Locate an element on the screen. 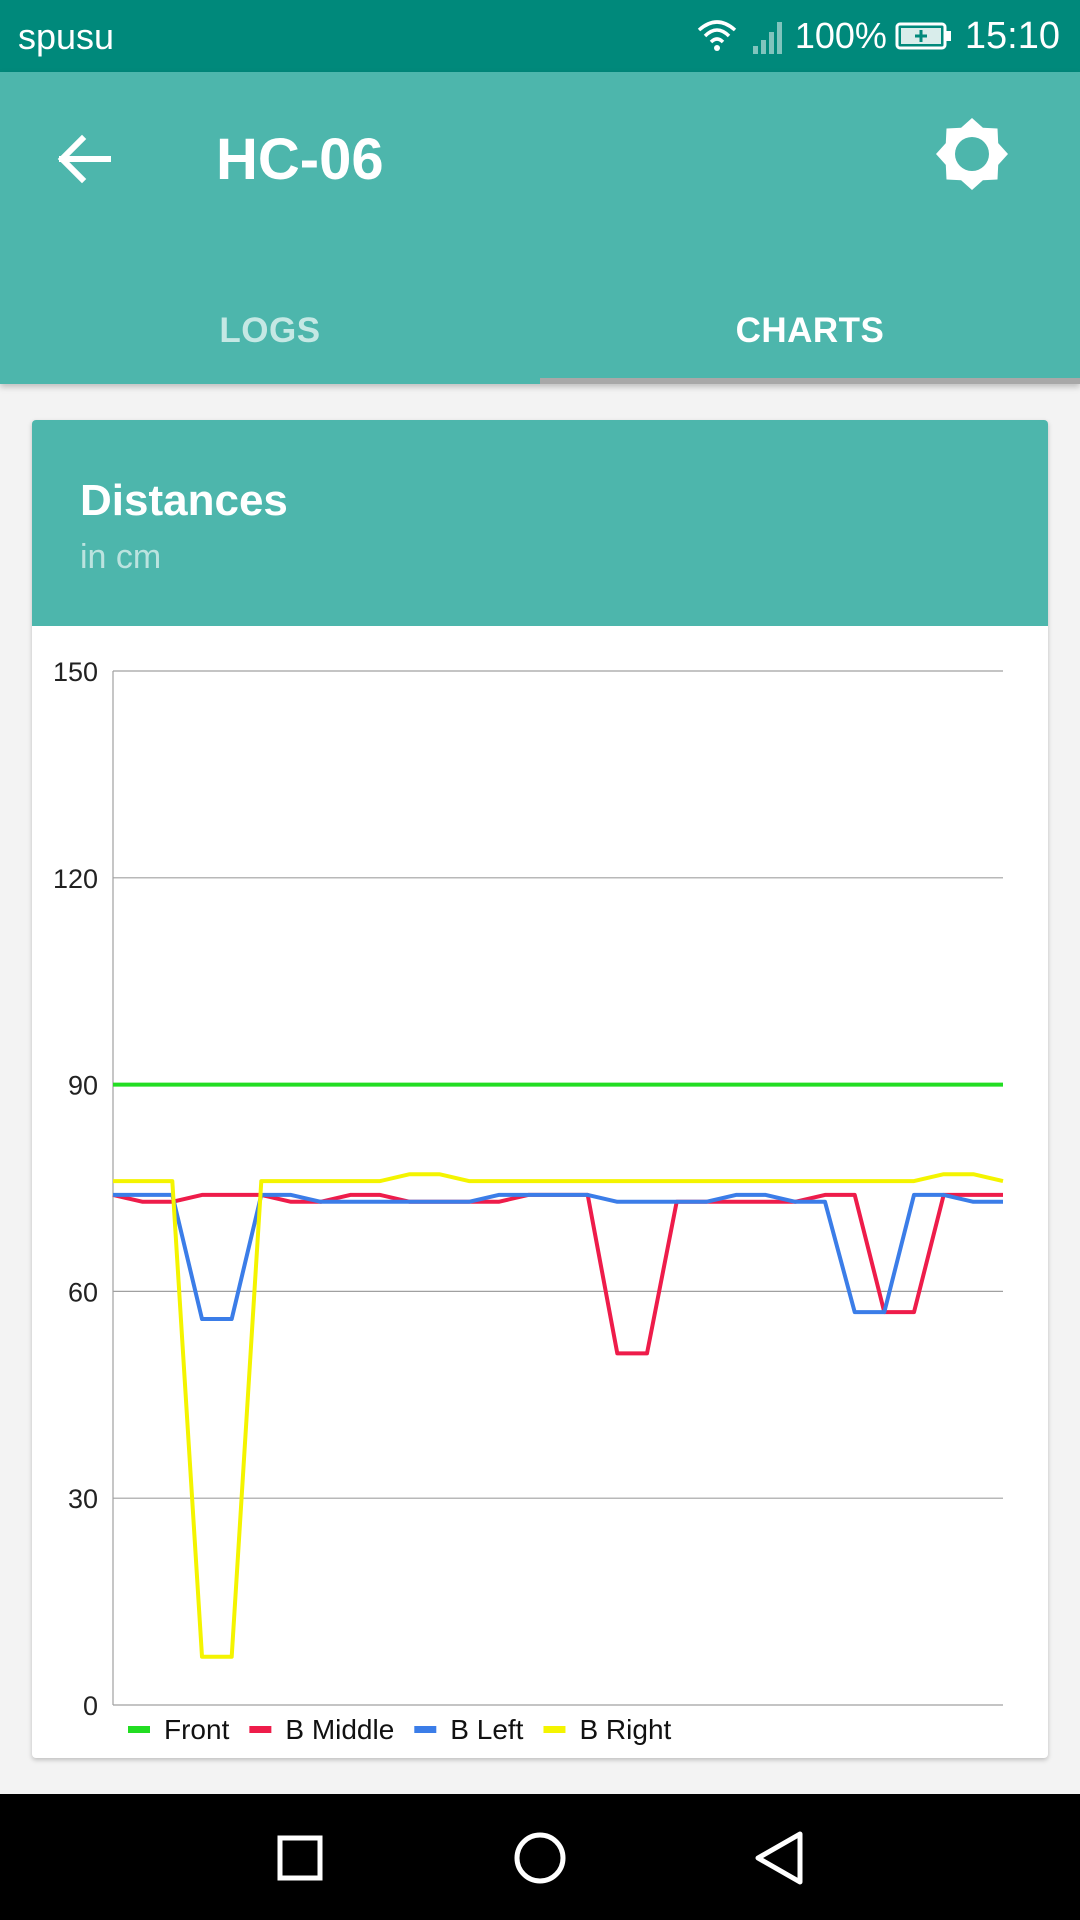 The image size is (1080, 1920). arrow-back-icon is located at coordinates (84, 159).